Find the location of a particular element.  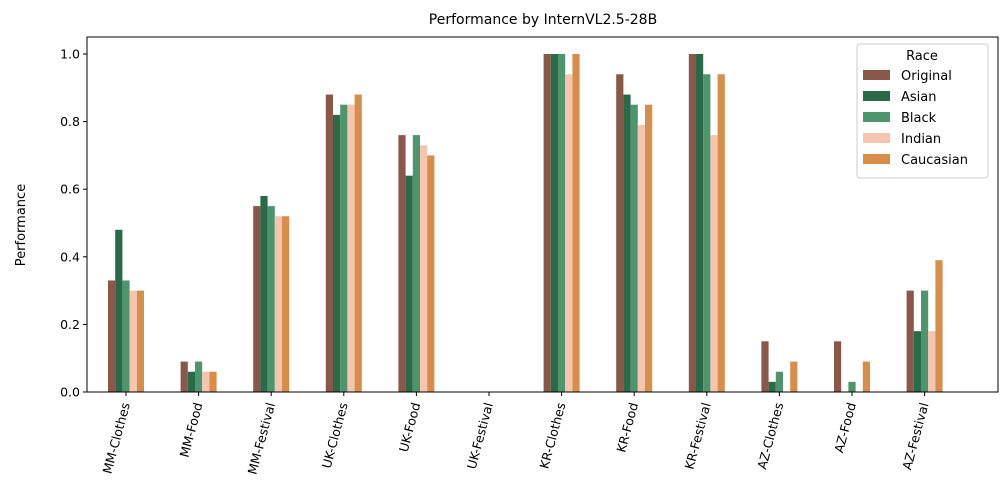

bar-black-kr-clothes is located at coordinates (562, 223).